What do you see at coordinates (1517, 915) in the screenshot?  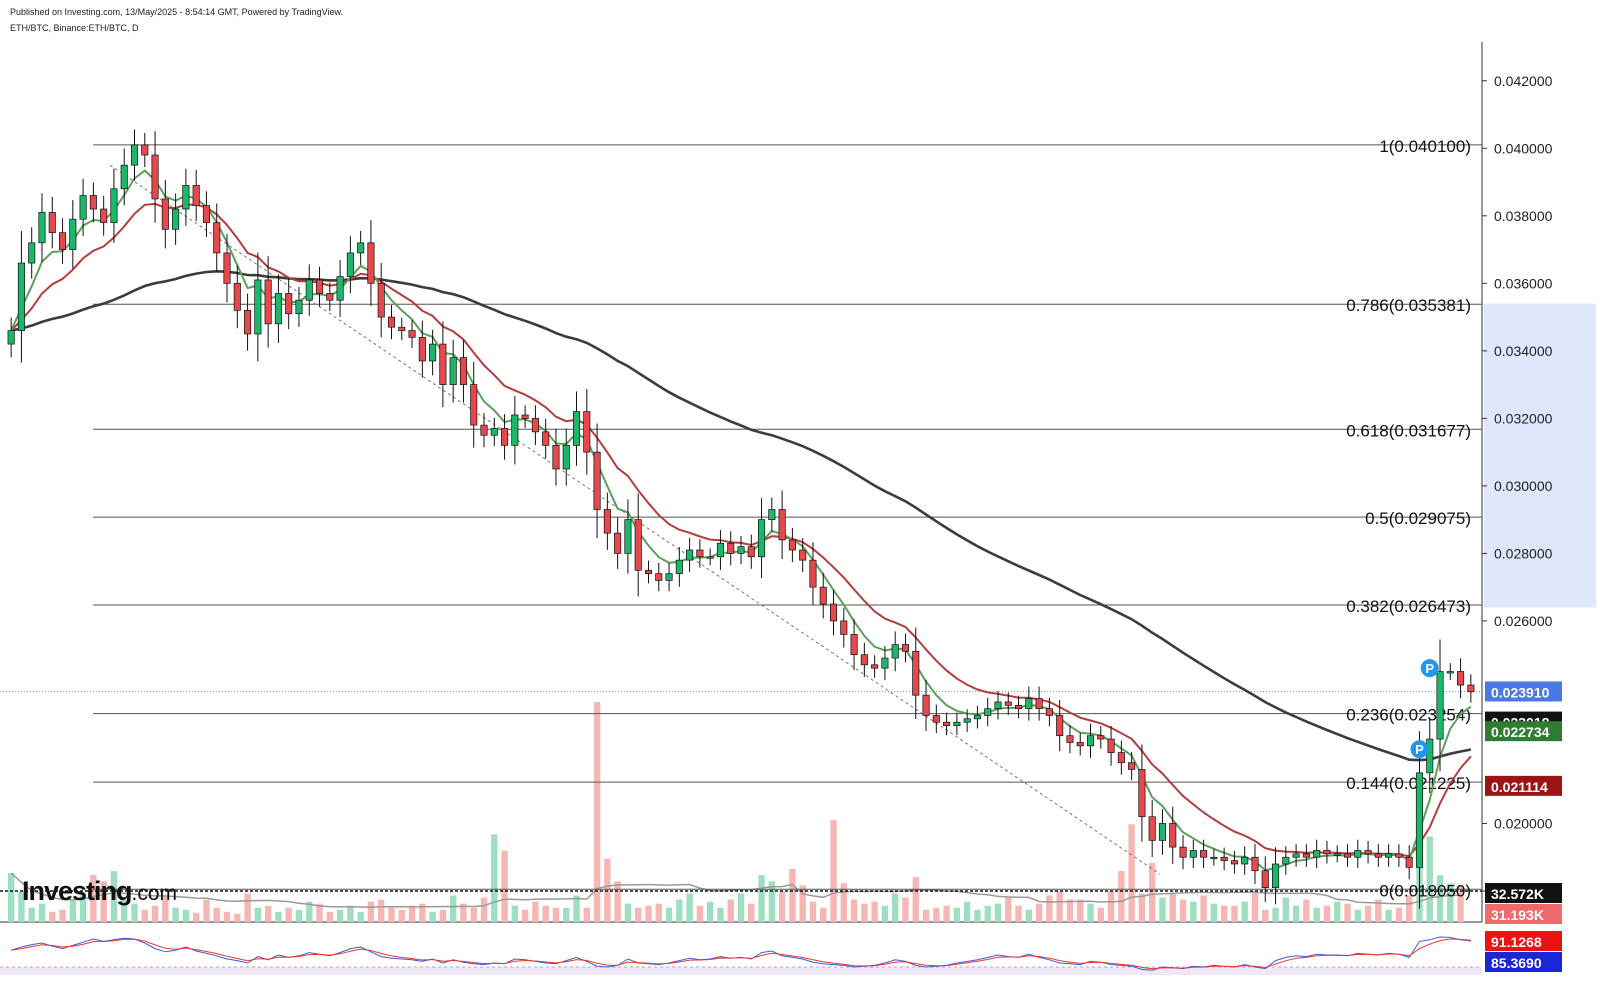 I see `axis-badge-label: 31.193K` at bounding box center [1517, 915].